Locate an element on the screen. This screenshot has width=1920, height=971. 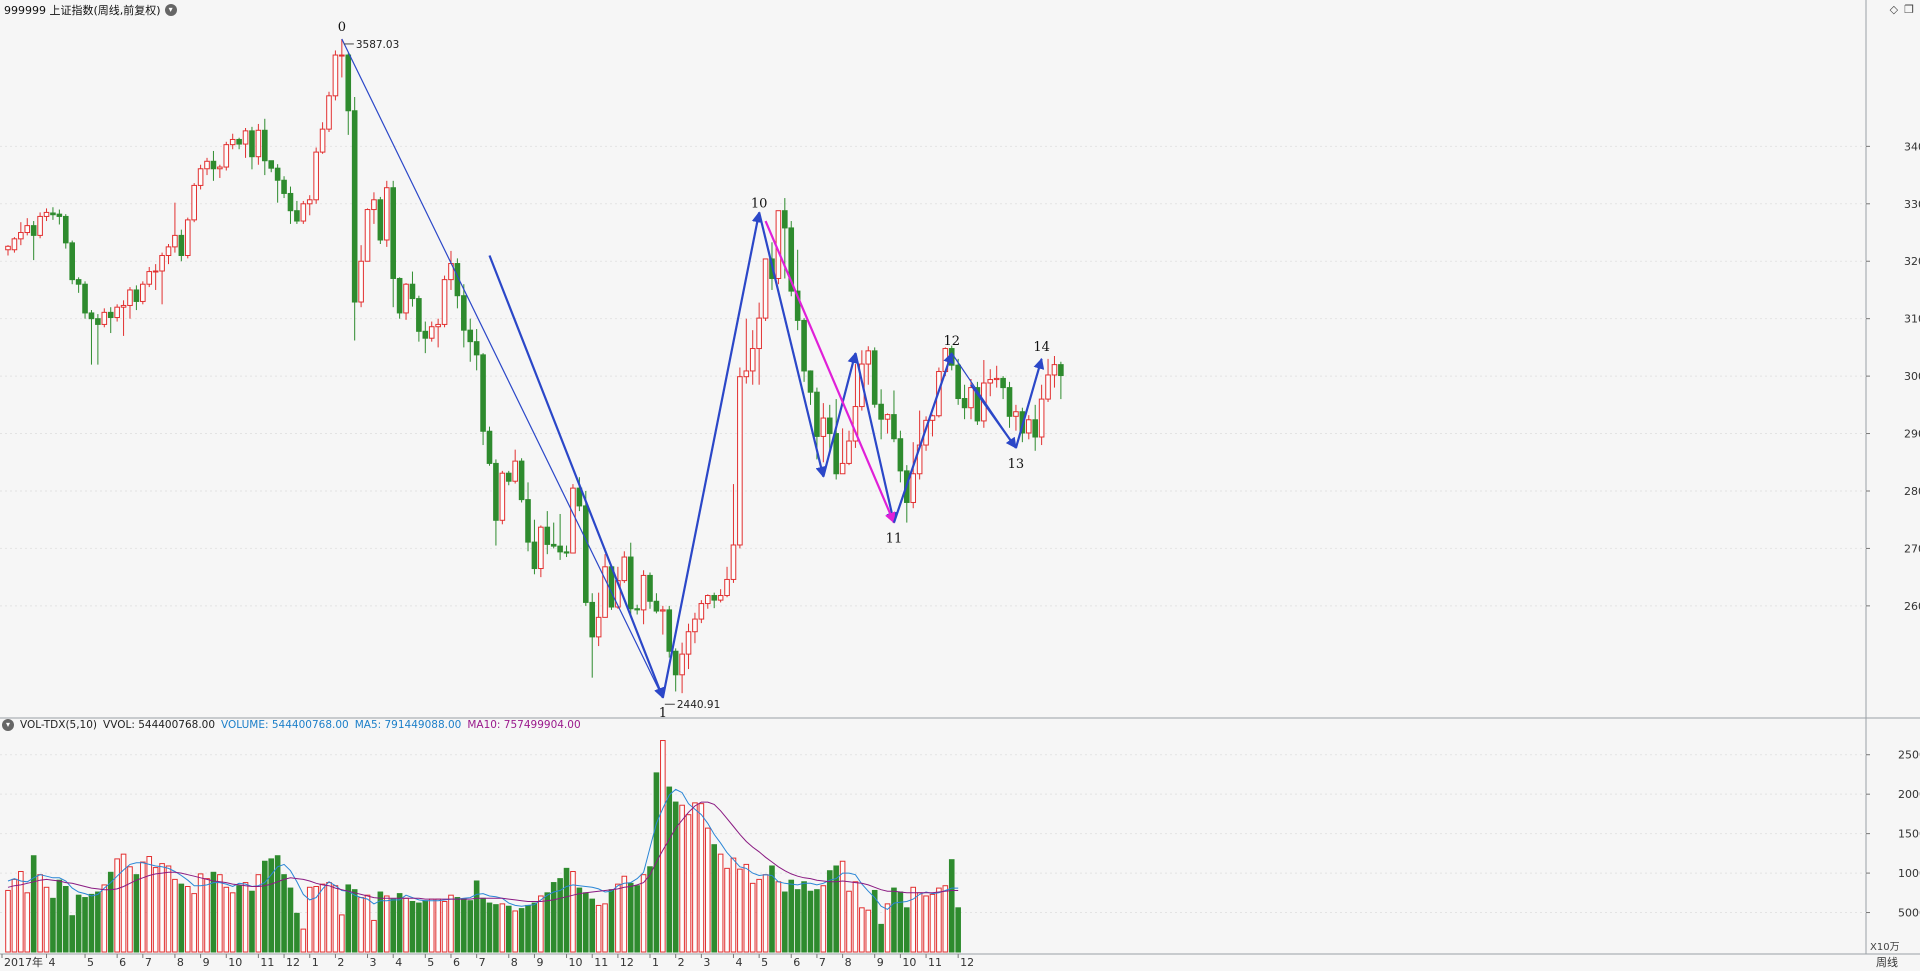
time-tick-label: 4 is located at coordinates (738, 962).